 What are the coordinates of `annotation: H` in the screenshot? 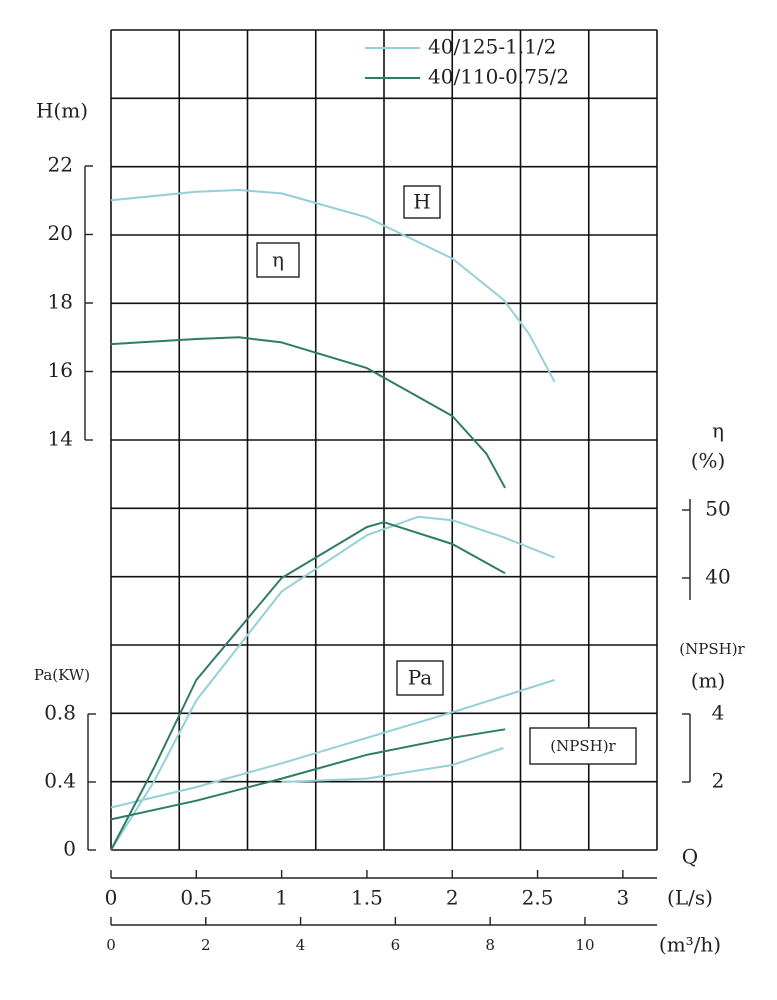 It's located at (421, 202).